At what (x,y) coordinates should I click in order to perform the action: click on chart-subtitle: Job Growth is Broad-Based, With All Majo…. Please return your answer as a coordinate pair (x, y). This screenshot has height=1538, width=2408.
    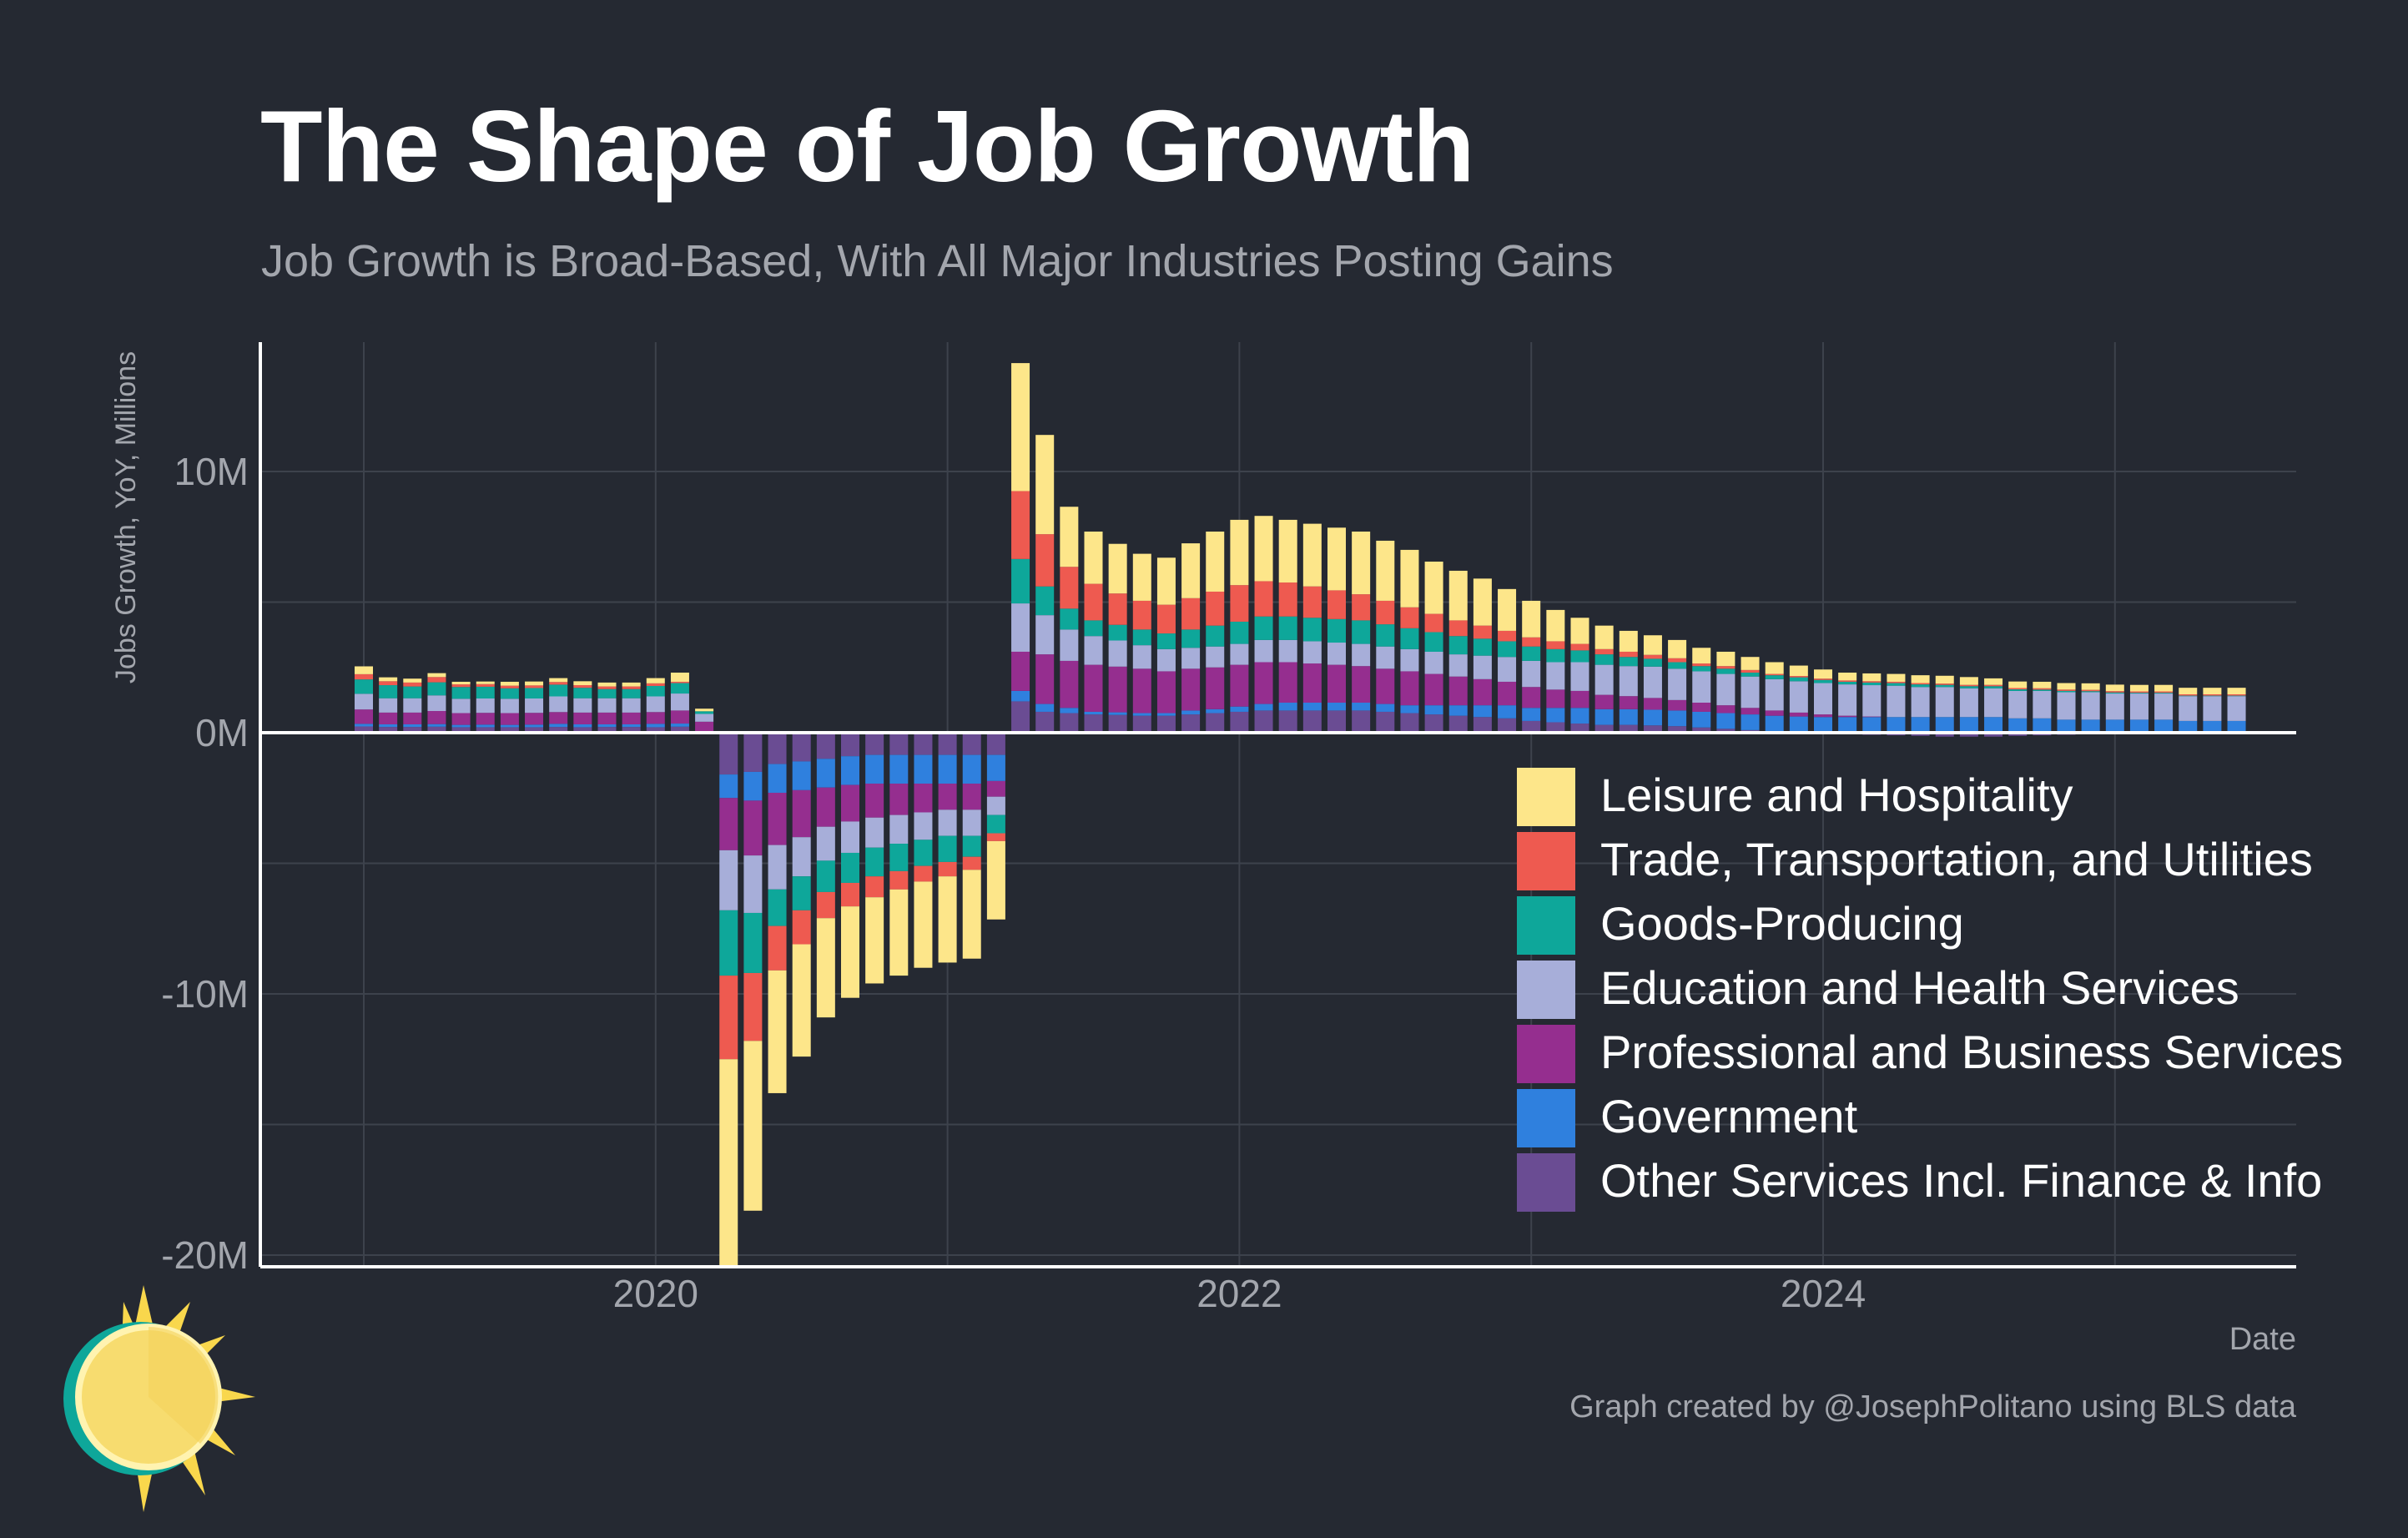
    Looking at the image, I should click on (937, 261).